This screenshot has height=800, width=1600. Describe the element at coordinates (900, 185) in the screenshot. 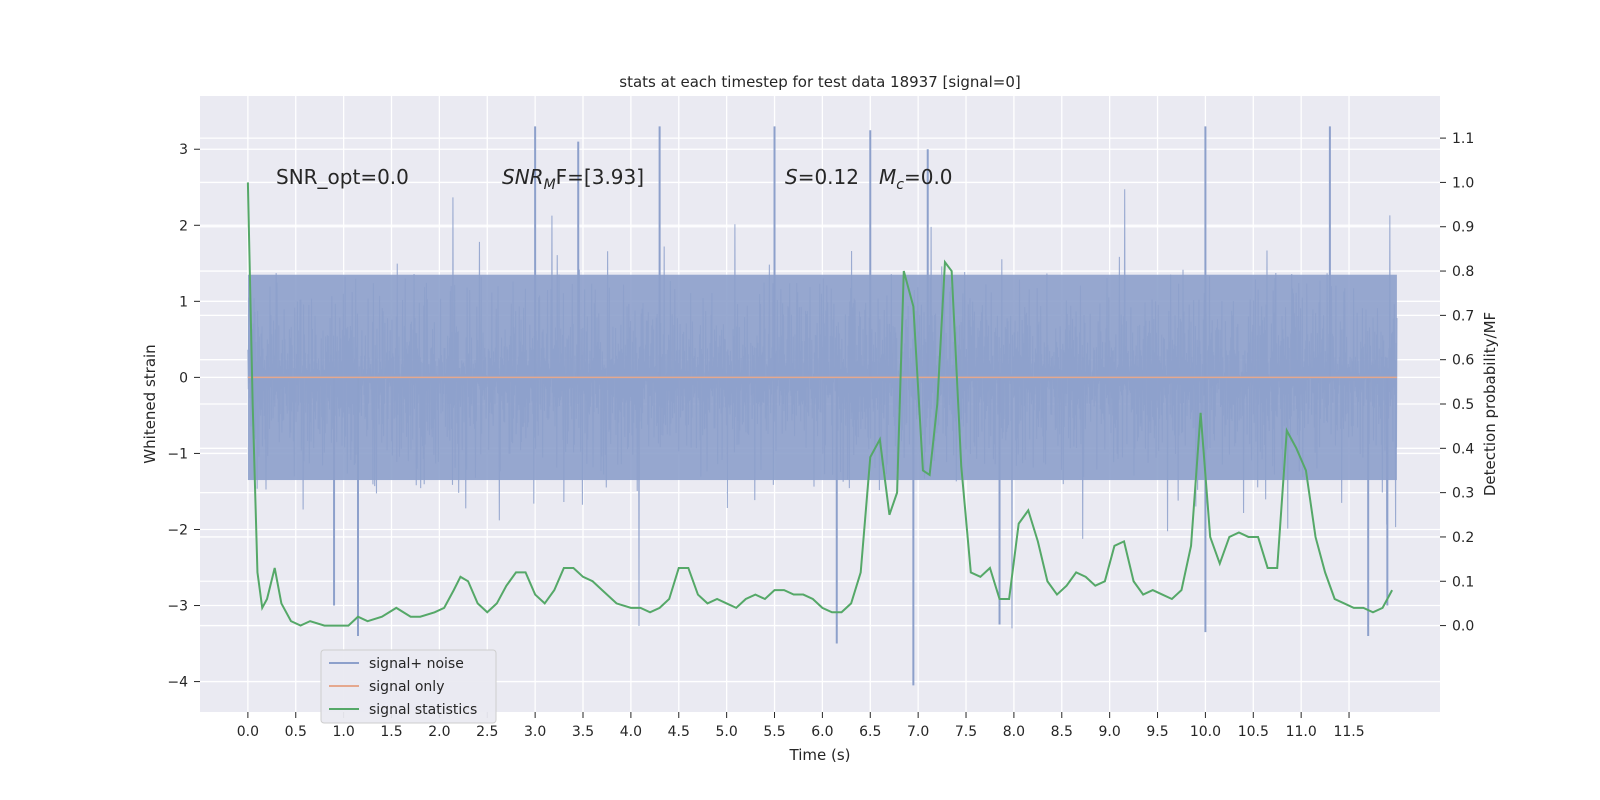

I see `annotation-mc-sub: c` at that location.